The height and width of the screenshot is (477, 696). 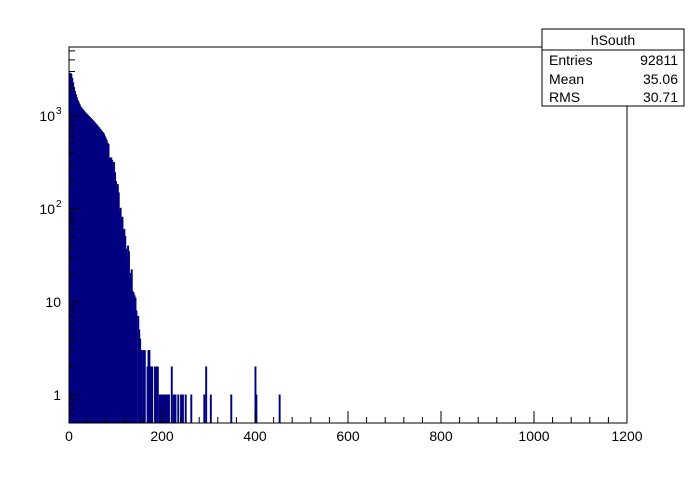 I want to click on x-tick-label-3: 600, so click(x=348, y=436).